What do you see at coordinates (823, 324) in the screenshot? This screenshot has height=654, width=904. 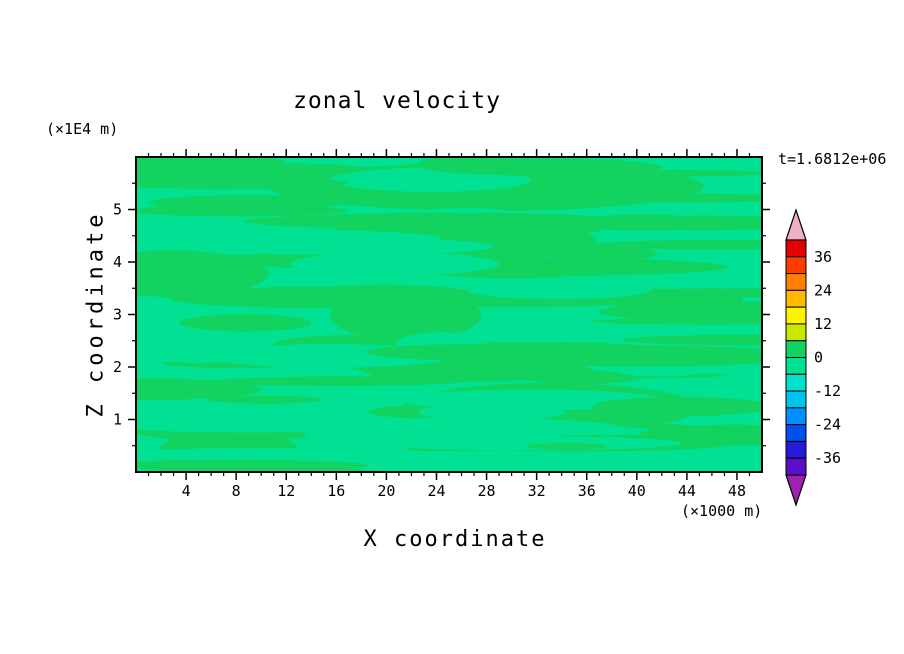 I see `colorbar-label: 12` at bounding box center [823, 324].